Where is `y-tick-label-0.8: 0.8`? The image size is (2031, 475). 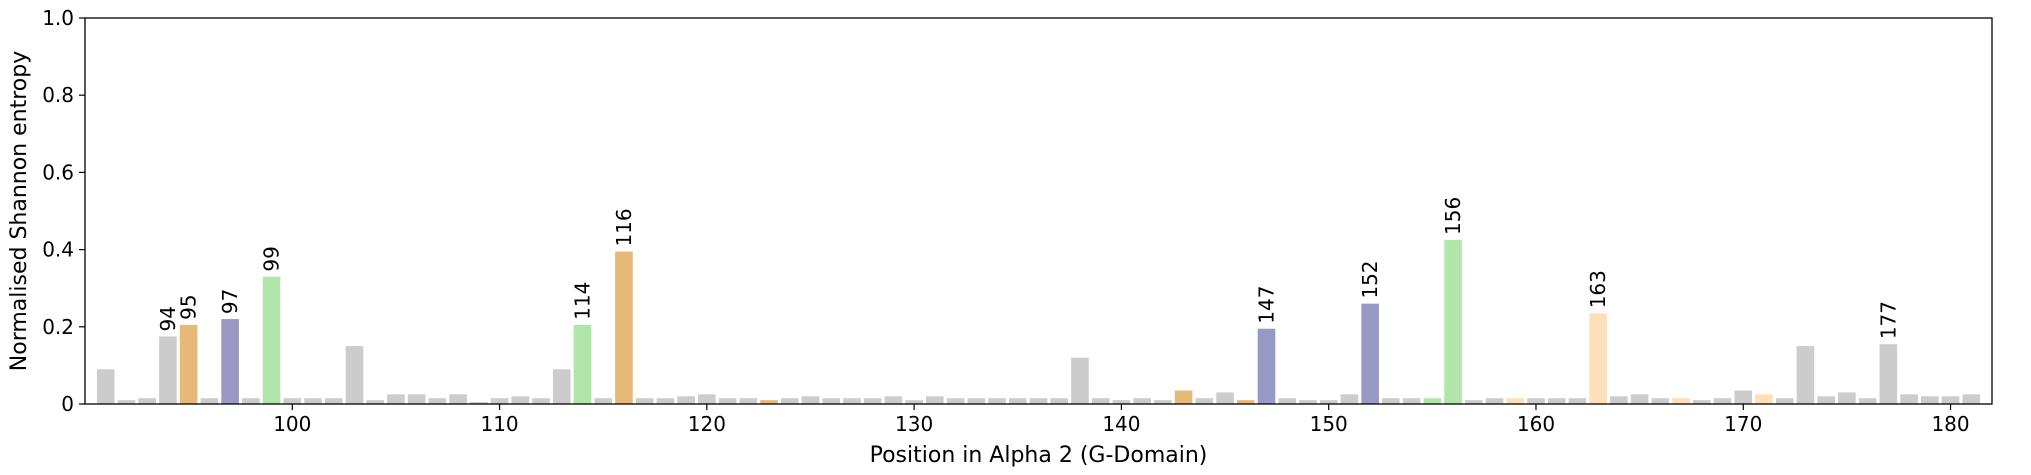
y-tick-label-0.8: 0.8 is located at coordinates (58, 95).